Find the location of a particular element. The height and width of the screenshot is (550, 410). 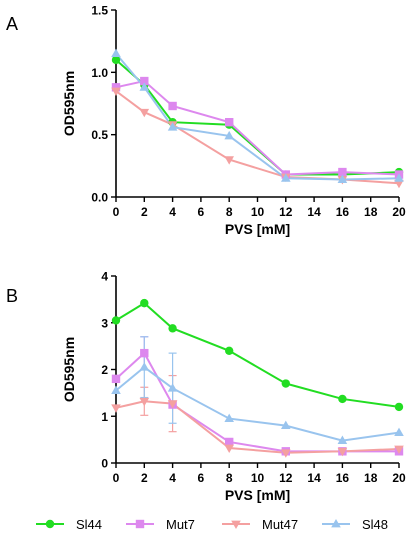

panel-b-x-tick-label: 10 is located at coordinates (258, 478).